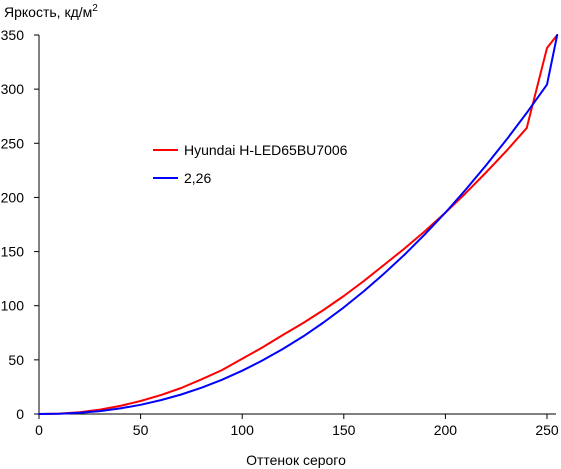 Image resolution: width=561 pixels, height=469 pixels. What do you see at coordinates (344, 430) in the screenshot?
I see `x-tick-label: 150` at bounding box center [344, 430].